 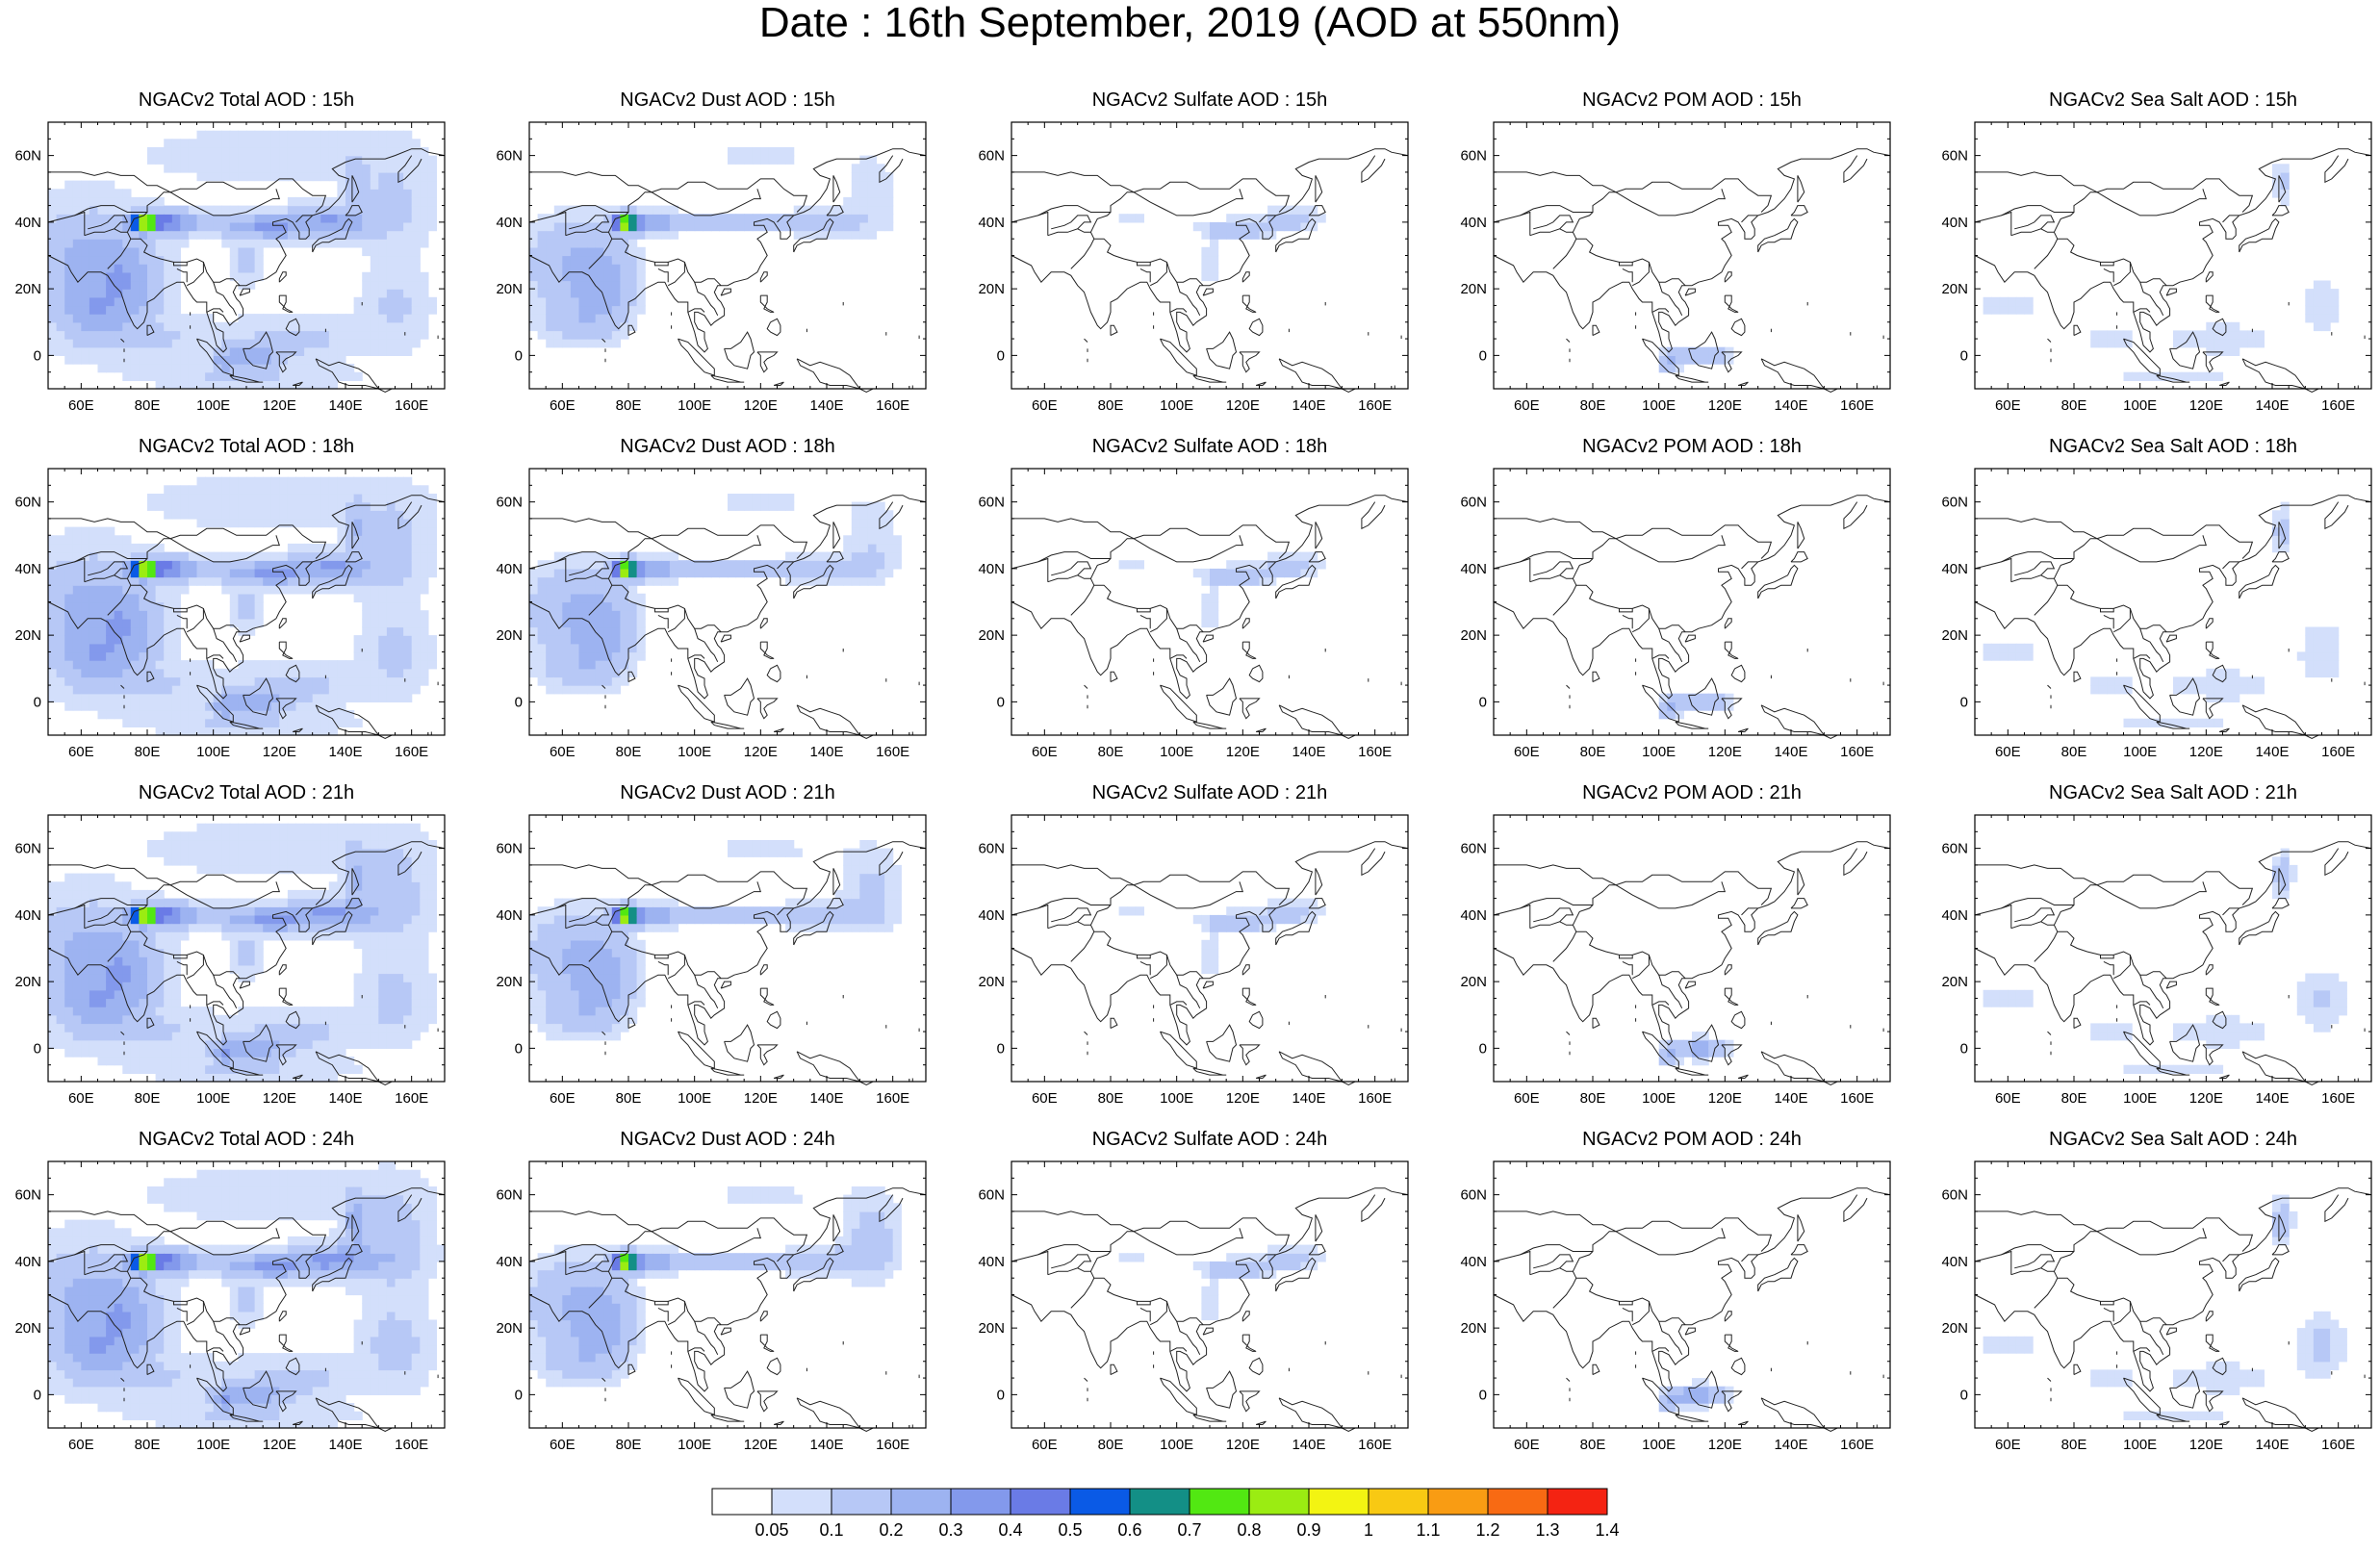 What do you see at coordinates (148, 752) in the screenshot?
I see `x-tick-label: 80E` at bounding box center [148, 752].